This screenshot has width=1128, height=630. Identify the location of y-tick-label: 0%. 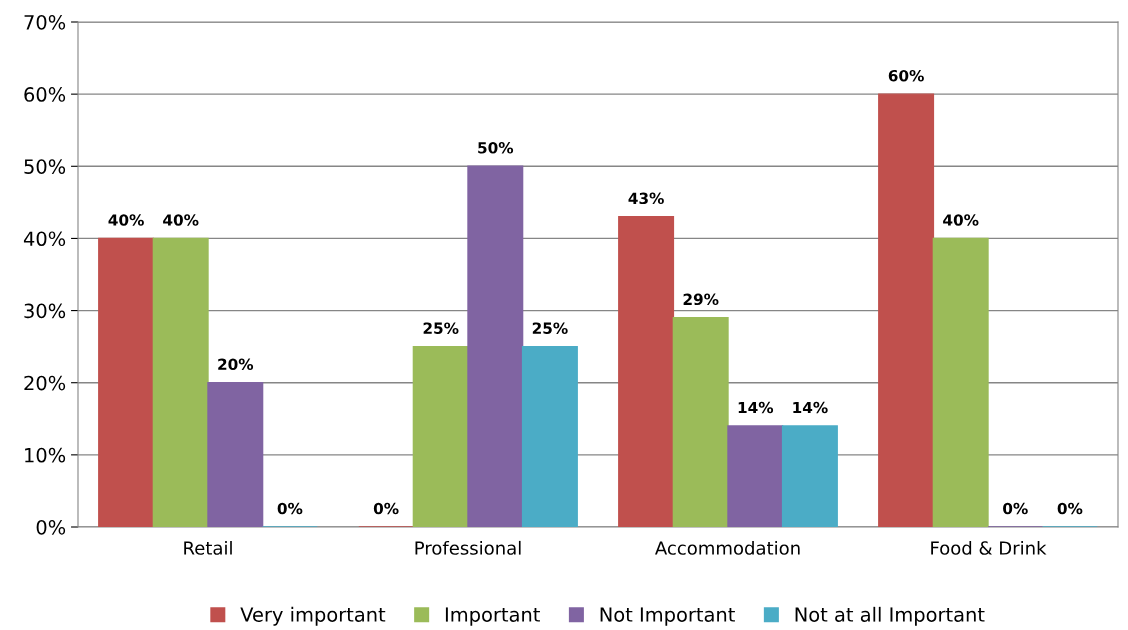
(51, 527).